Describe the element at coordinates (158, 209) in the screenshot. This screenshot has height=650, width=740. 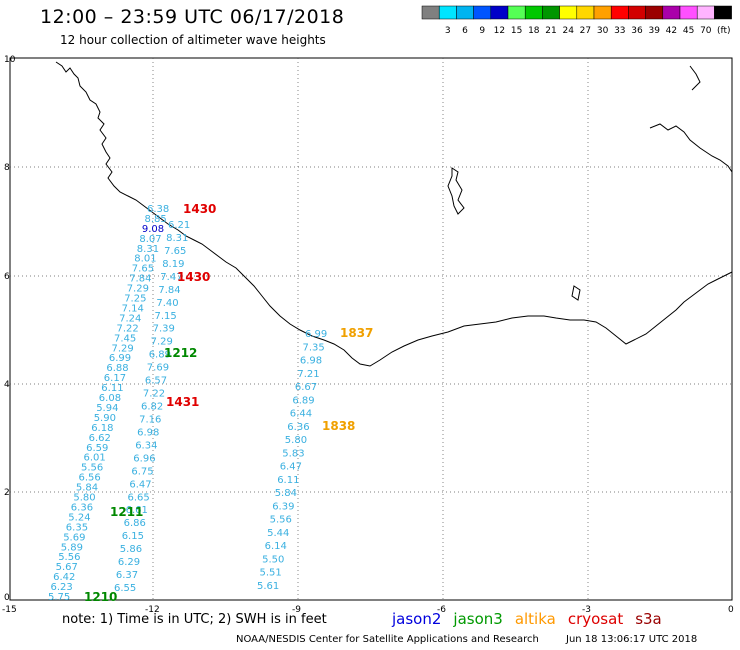
I see `wave-height-value: 6.38` at that location.